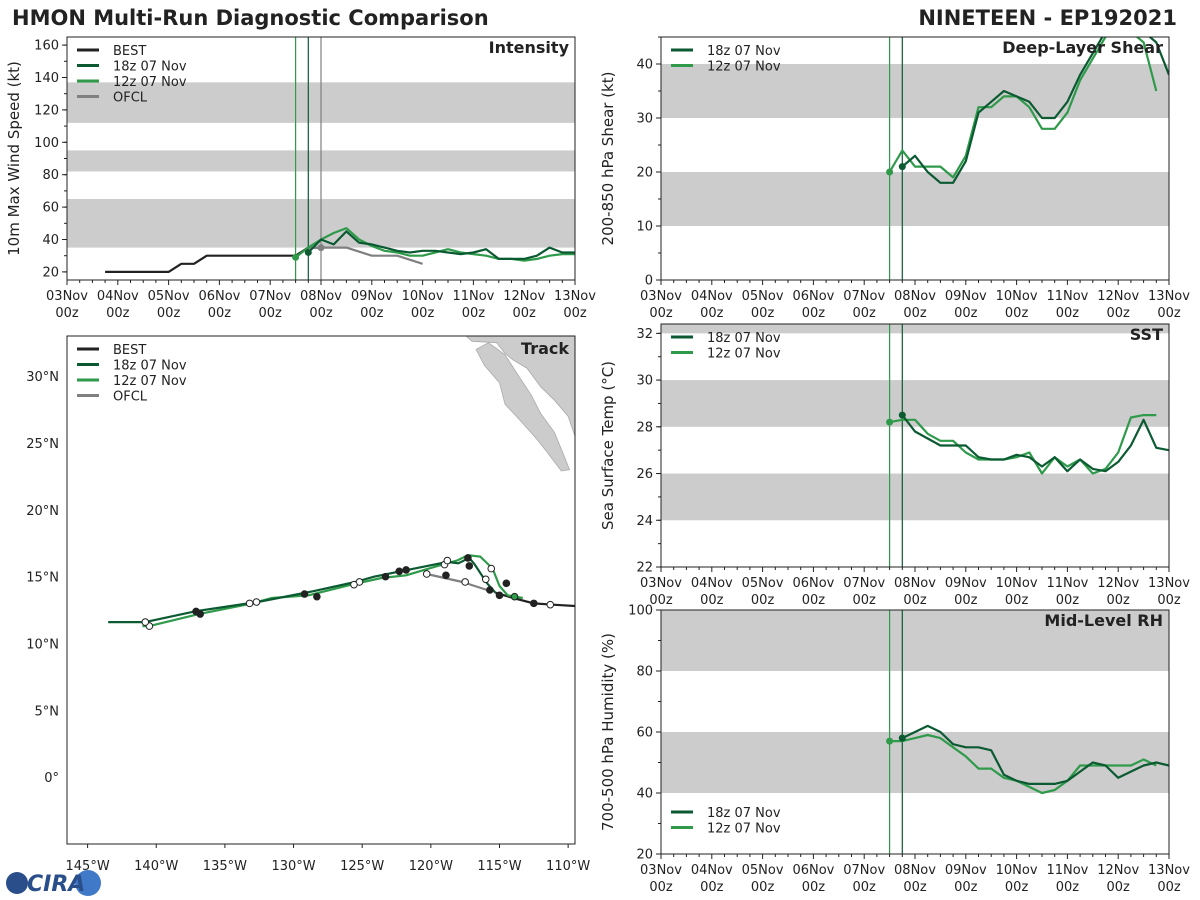  What do you see at coordinates (129, 51) in the screenshot?
I see `intensity-legend-label: BEST` at bounding box center [129, 51].